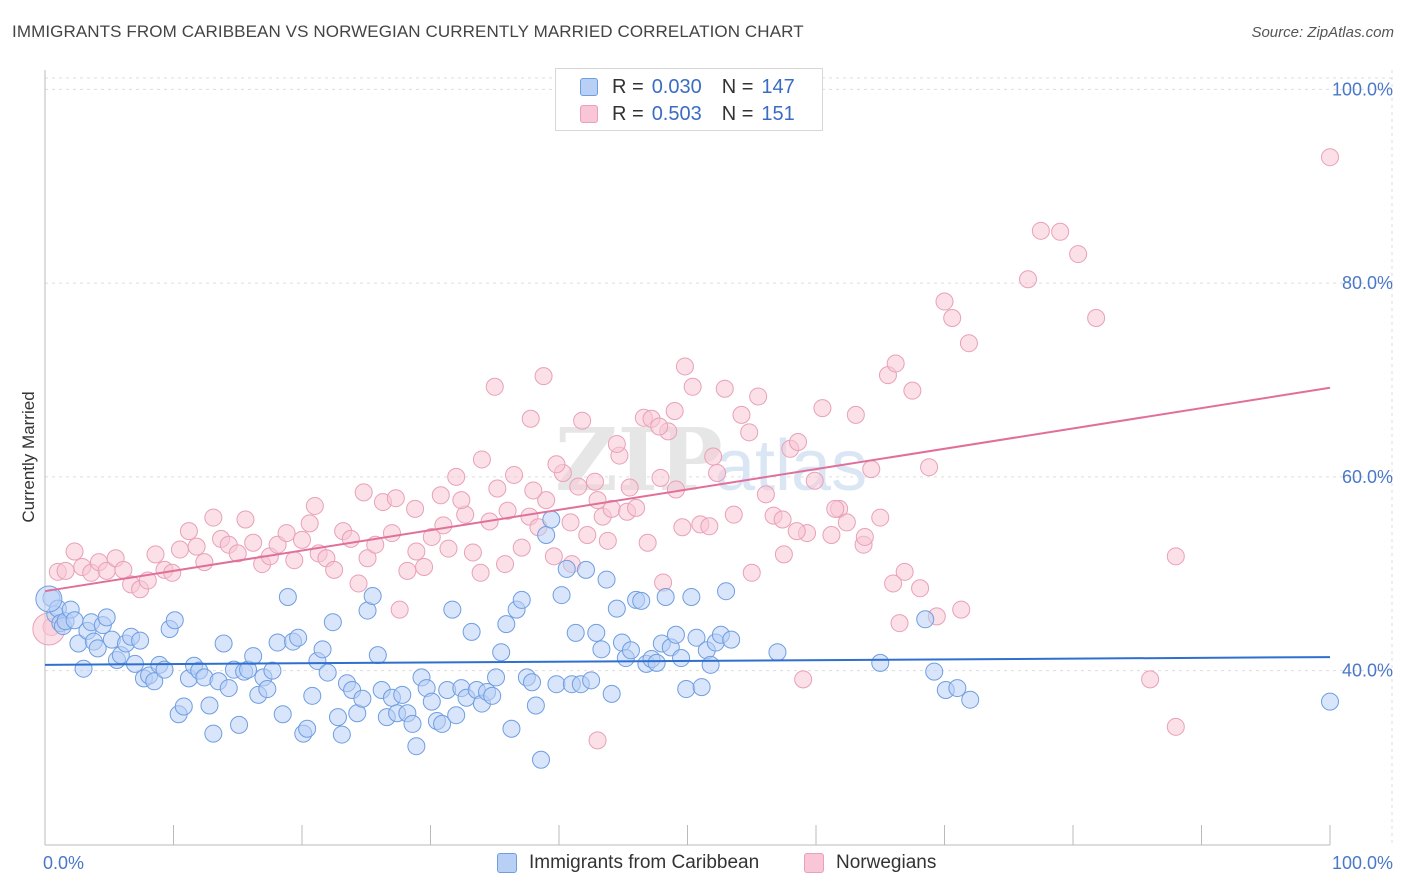 This screenshot has width=1406, height=892. Describe the element at coordinates (1322, 32) in the screenshot. I see `source-label: Source: ZipAtlas.com` at that location.